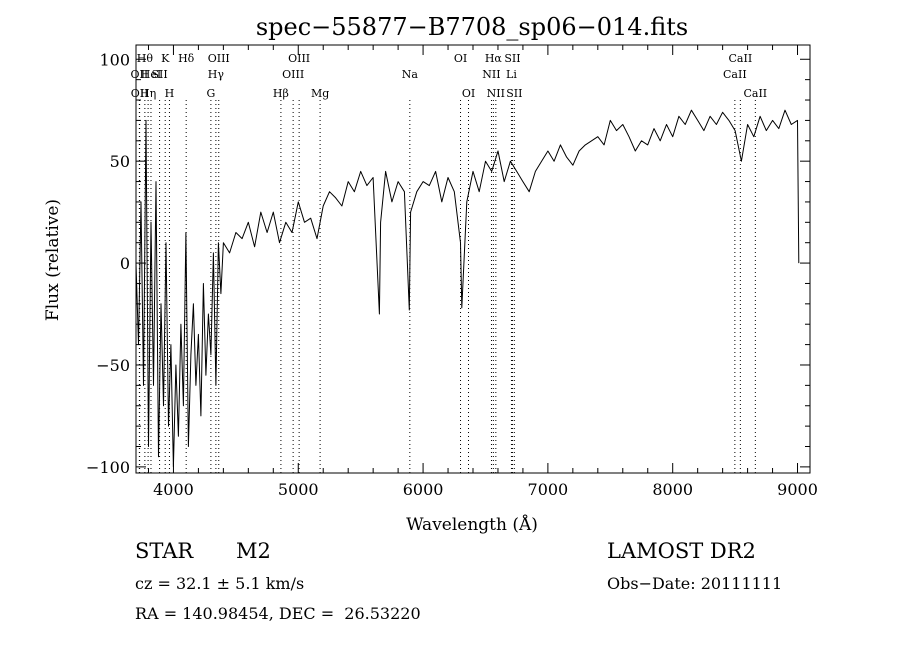 The width and height of the screenshot is (900, 650). I want to click on line-label: Hθ, so click(145, 58).